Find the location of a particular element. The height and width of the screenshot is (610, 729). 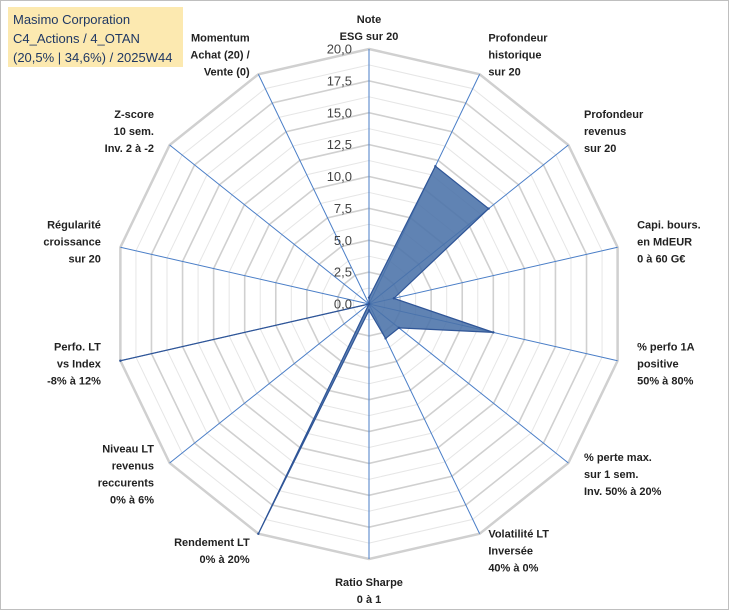

axis-label: Momentum Achat (20) / Vente (0) is located at coordinates (220, 56).